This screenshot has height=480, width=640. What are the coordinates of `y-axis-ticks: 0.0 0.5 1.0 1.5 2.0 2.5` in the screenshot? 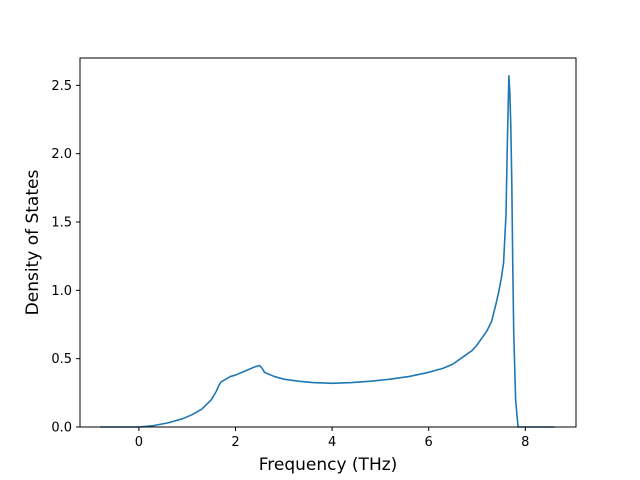 It's located at (65, 257).